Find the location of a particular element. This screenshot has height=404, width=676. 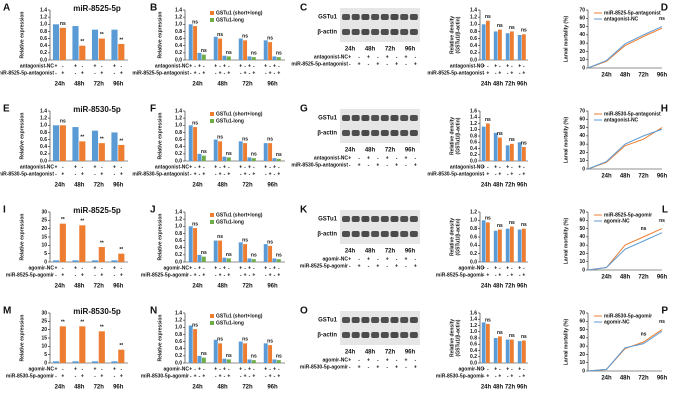

y-tick-label: 5 is located at coordinates (45, 355).